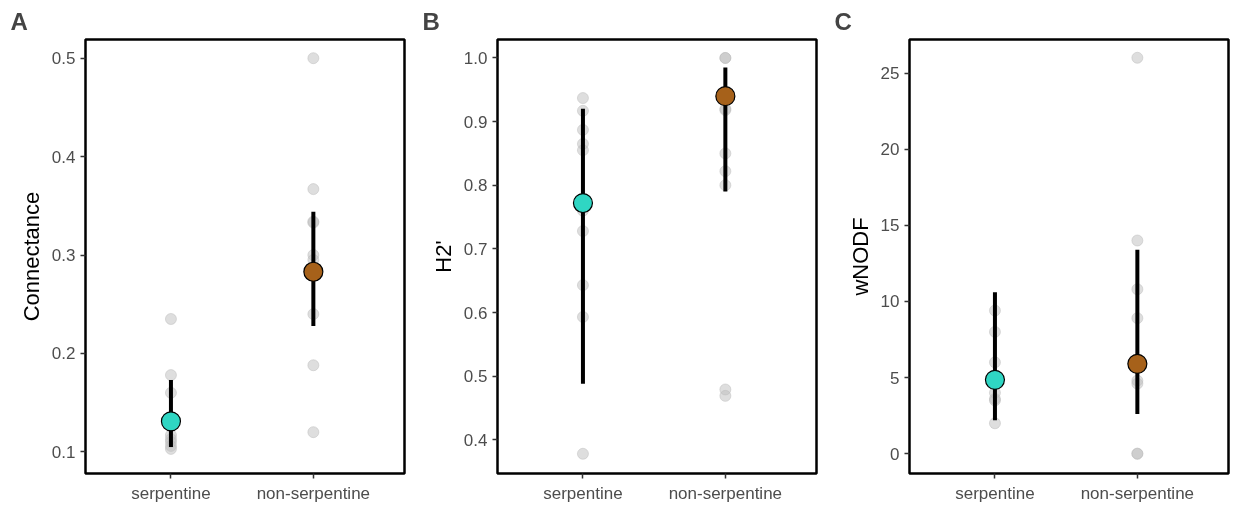 The image size is (1238, 521). What do you see at coordinates (431, 21) in the screenshot?
I see `chart-title: B` at bounding box center [431, 21].